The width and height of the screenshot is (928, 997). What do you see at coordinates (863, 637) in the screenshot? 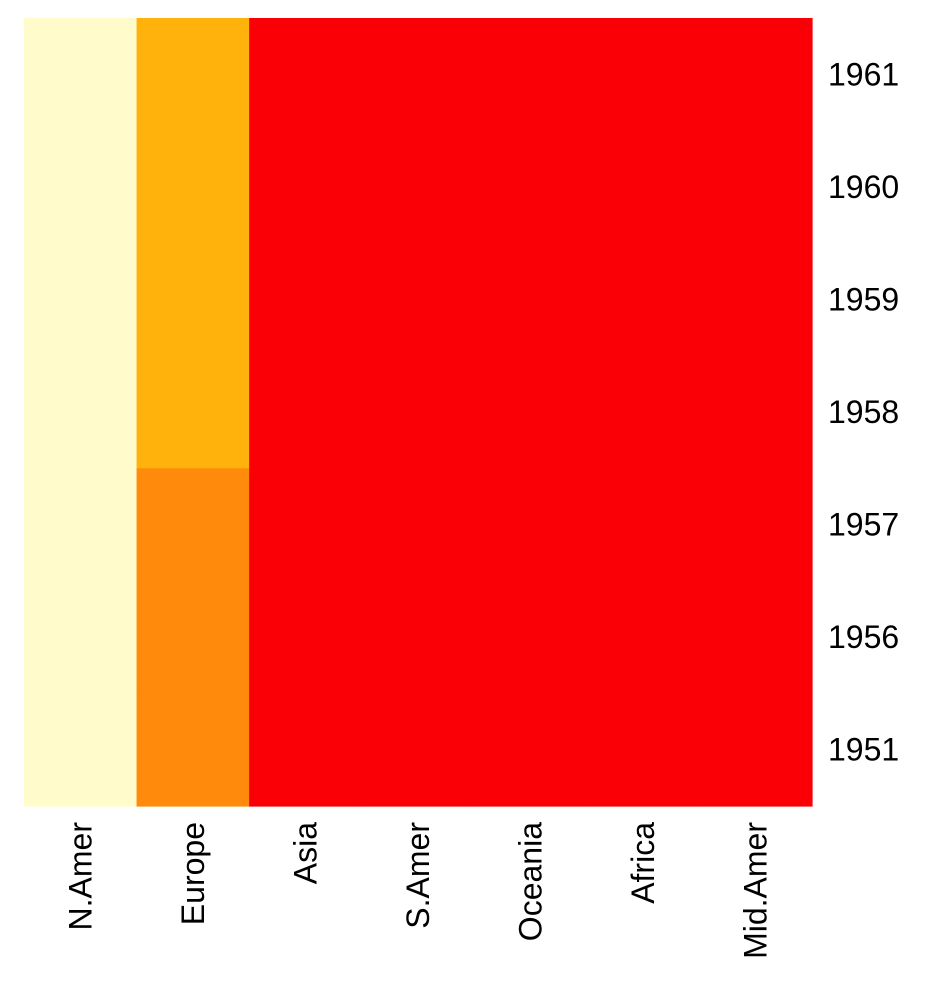
I see `row-label-1956: 1956` at bounding box center [863, 637].